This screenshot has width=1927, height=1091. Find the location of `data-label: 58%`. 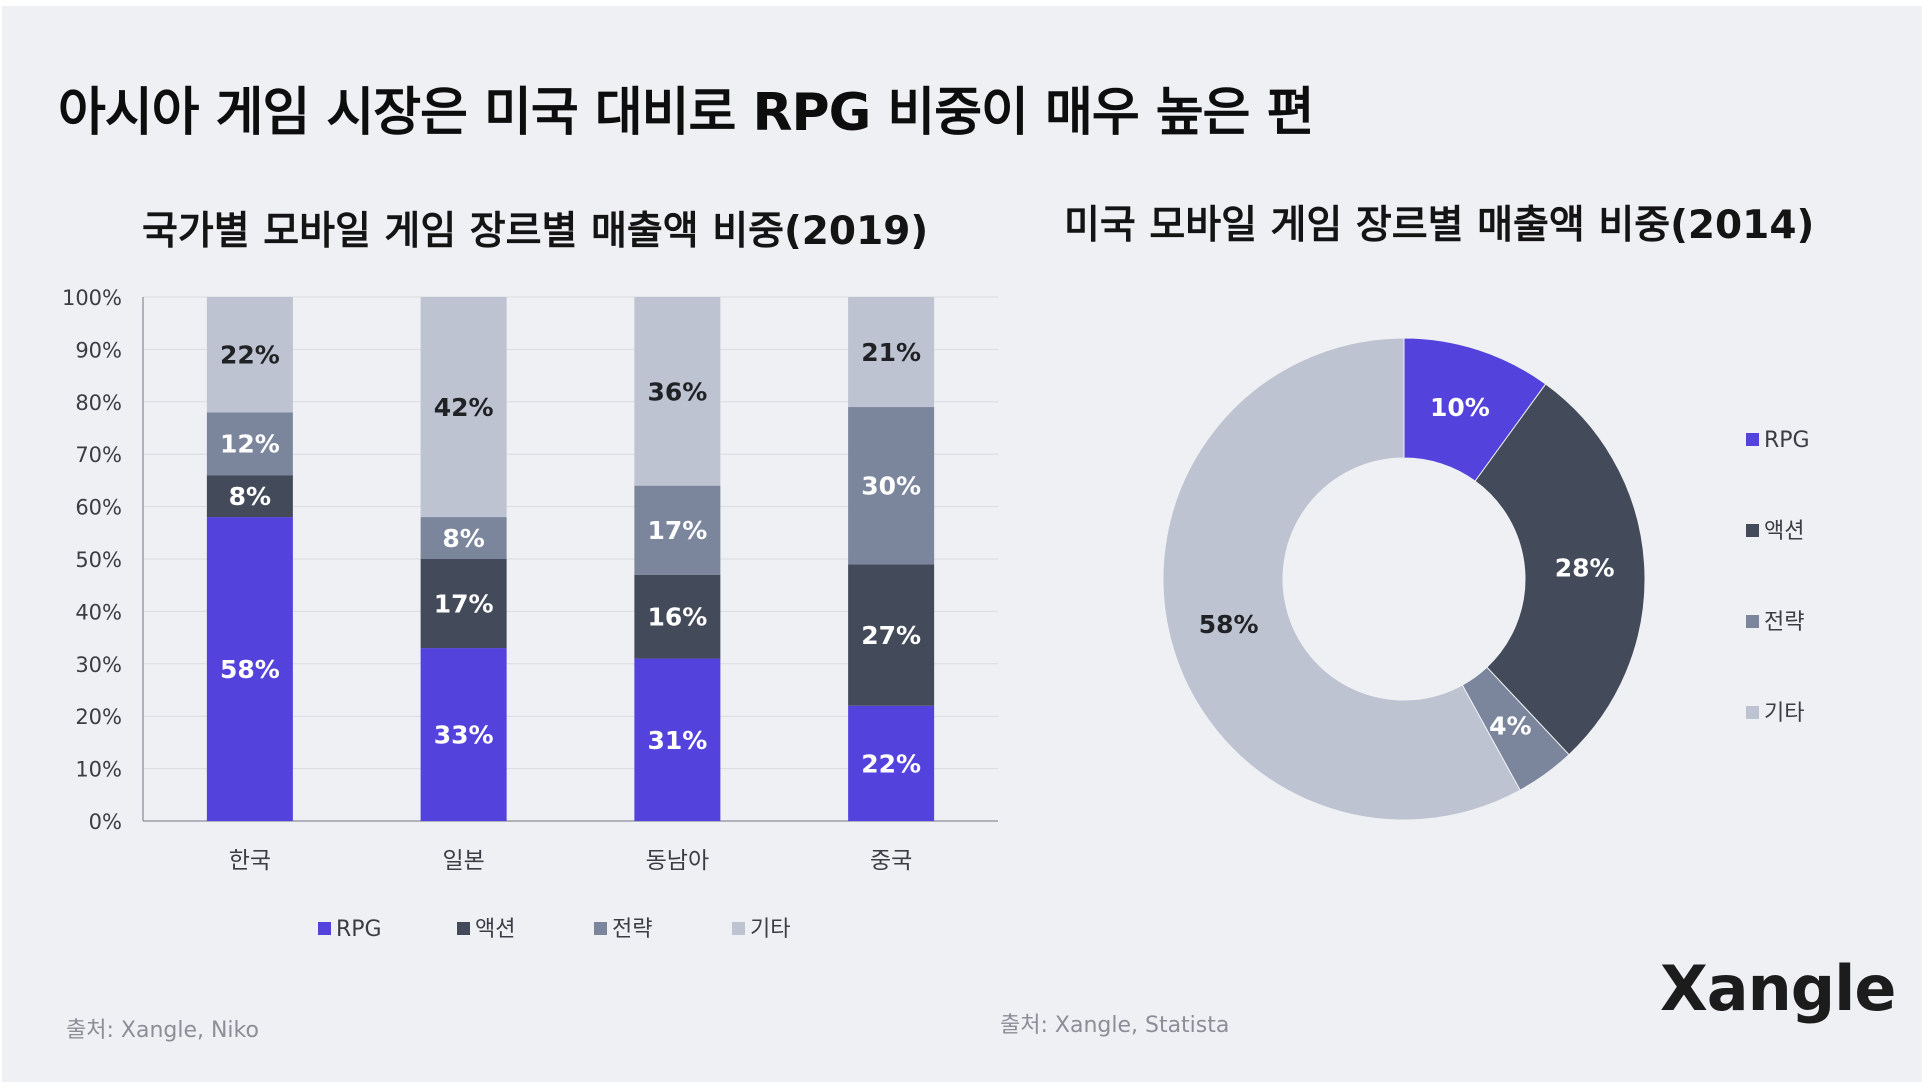

data-label: 58% is located at coordinates (250, 669).